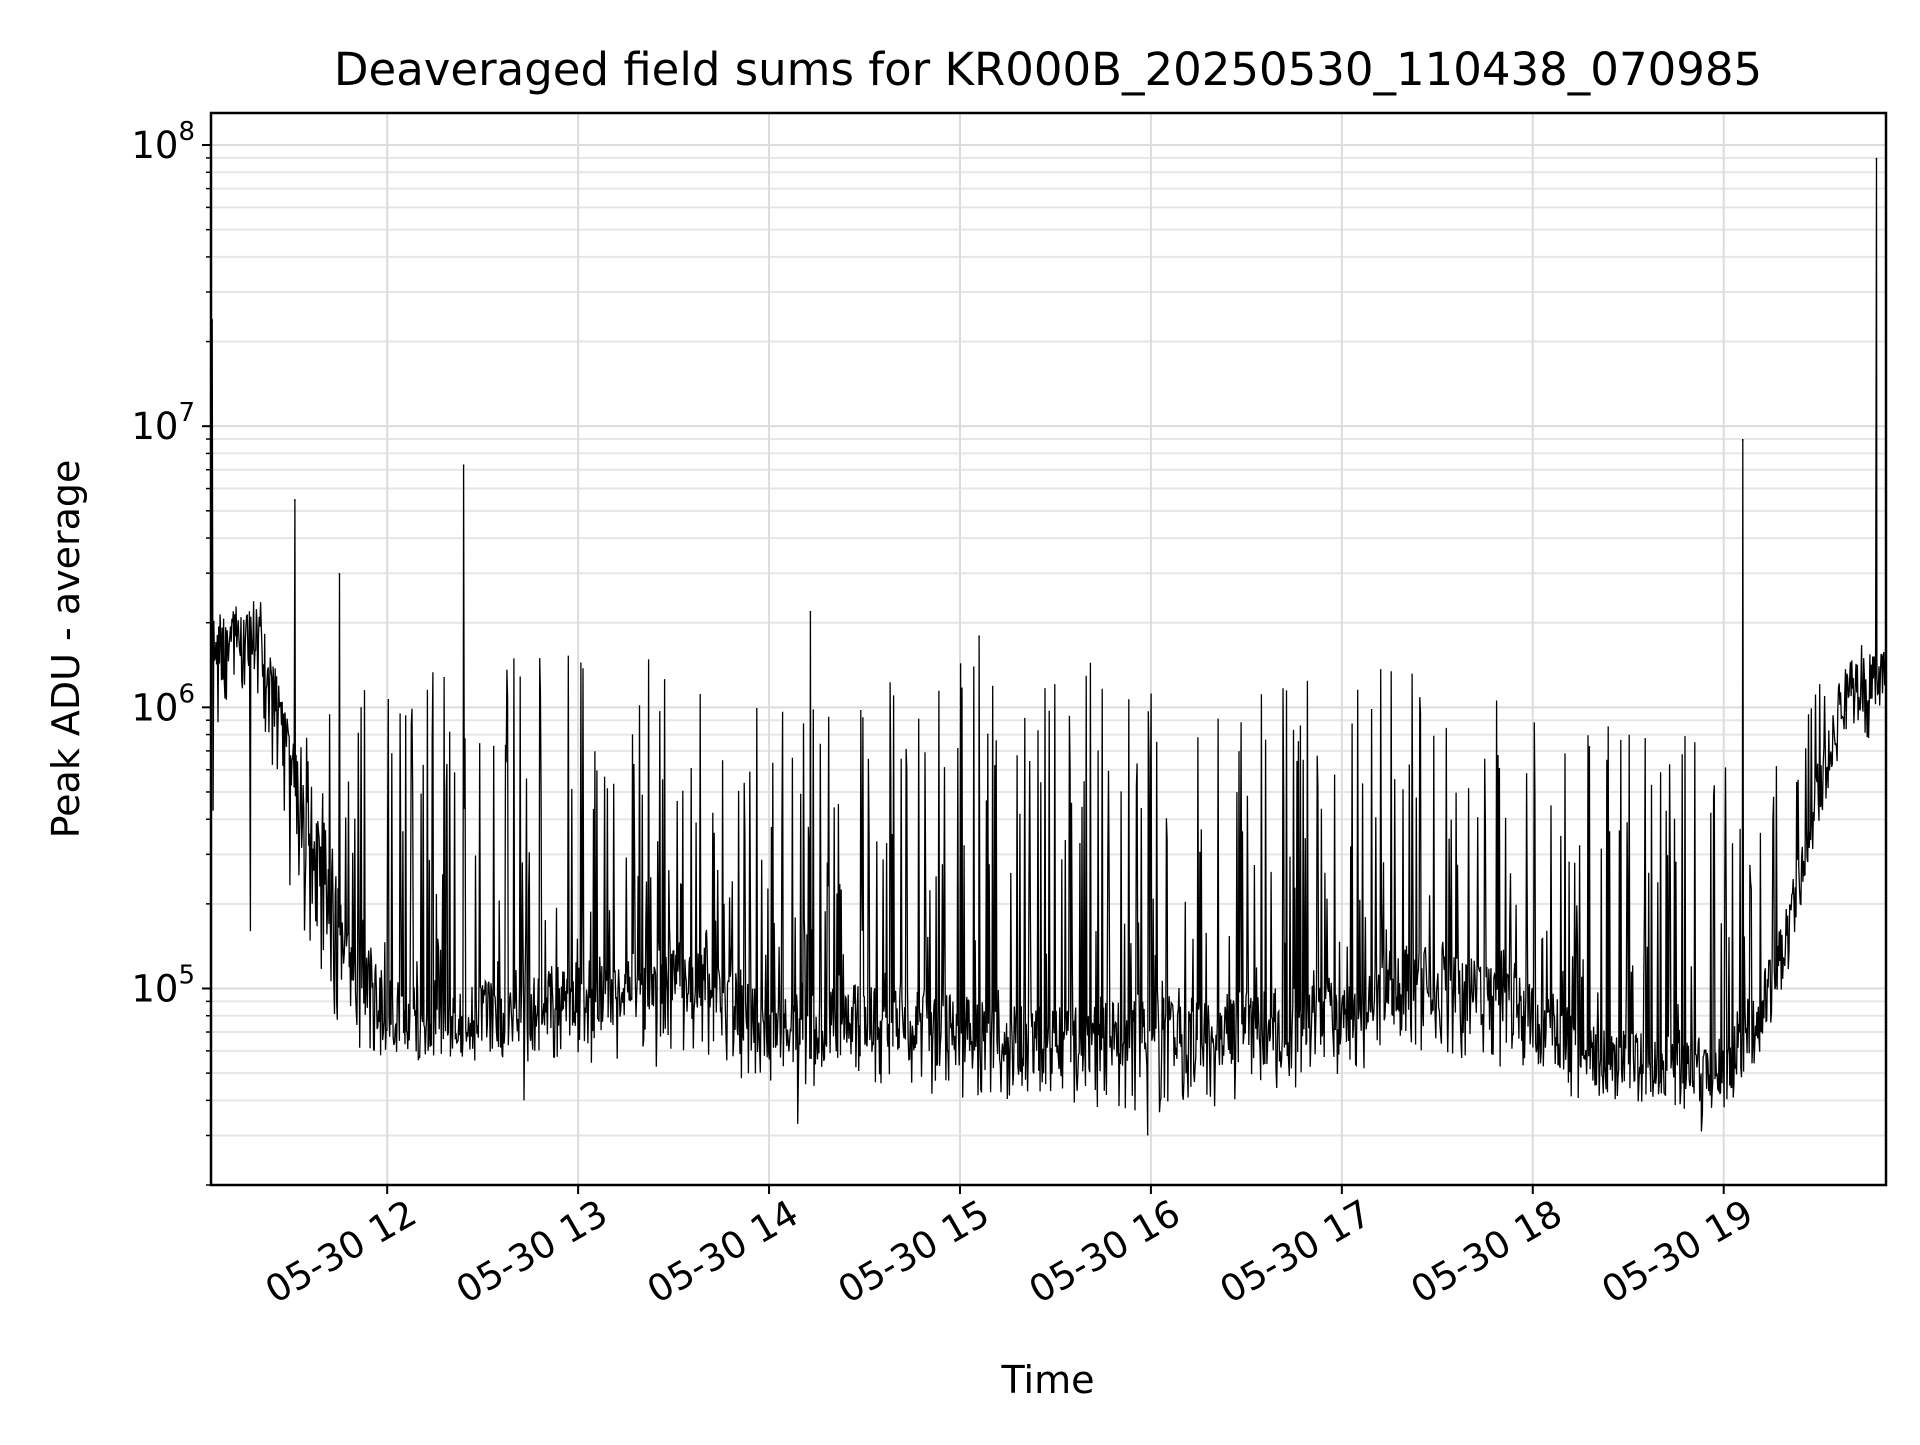 The image size is (1920, 1445). What do you see at coordinates (186, 413) in the screenshot?
I see `y-tick-exponent: 7` at bounding box center [186, 413].